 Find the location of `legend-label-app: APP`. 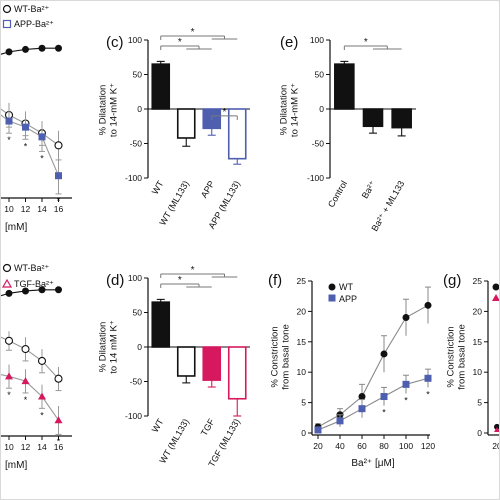

legend-label-app: APP is located at coordinates (348, 299).